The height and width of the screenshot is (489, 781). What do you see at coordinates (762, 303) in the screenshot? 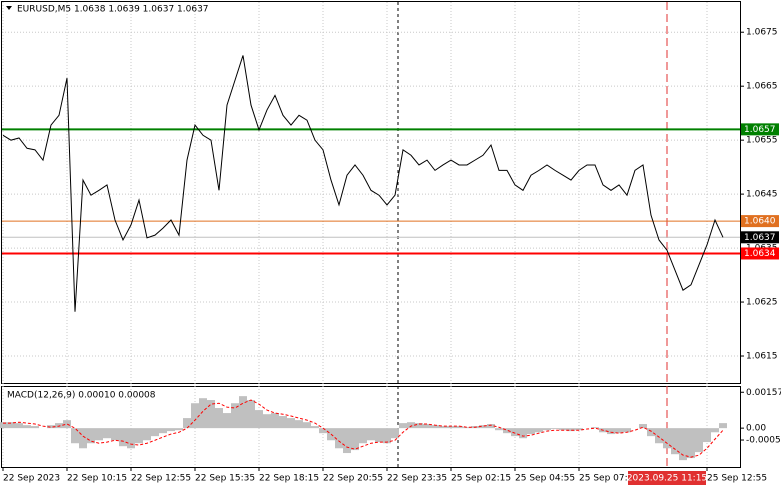
I see `y-tick-label: 1.0625` at bounding box center [762, 303].